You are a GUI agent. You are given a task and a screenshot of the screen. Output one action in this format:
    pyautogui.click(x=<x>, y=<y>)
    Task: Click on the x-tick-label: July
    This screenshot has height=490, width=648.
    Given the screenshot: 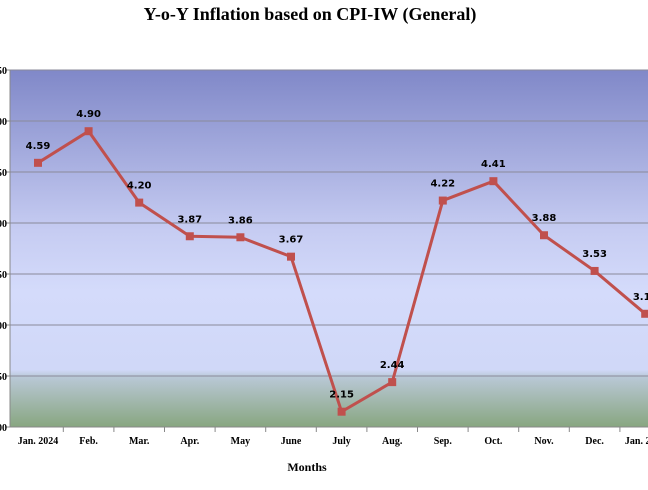 What is the action you would take?
    pyautogui.click(x=341, y=441)
    